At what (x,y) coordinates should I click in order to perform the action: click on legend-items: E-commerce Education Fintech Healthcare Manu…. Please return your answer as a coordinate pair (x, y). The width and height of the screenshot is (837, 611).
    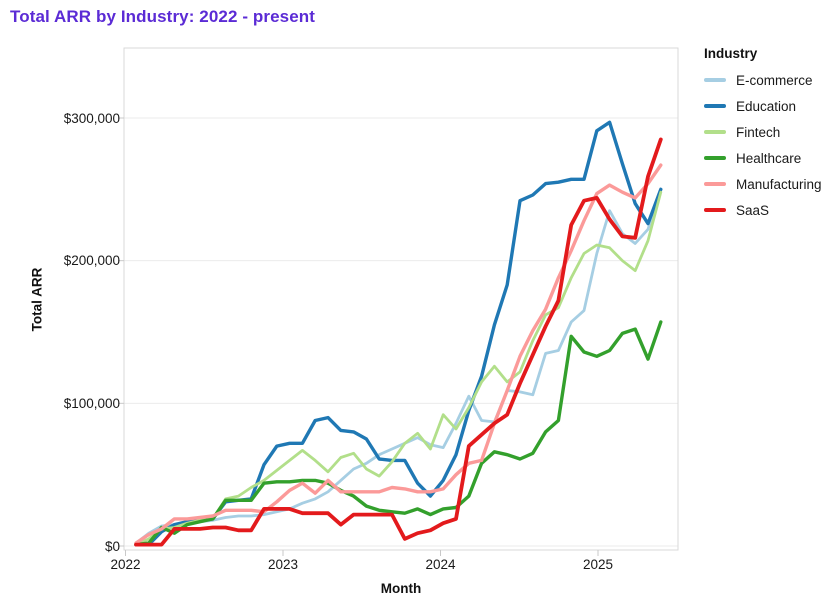
    Looking at the image, I should click on (763, 145).